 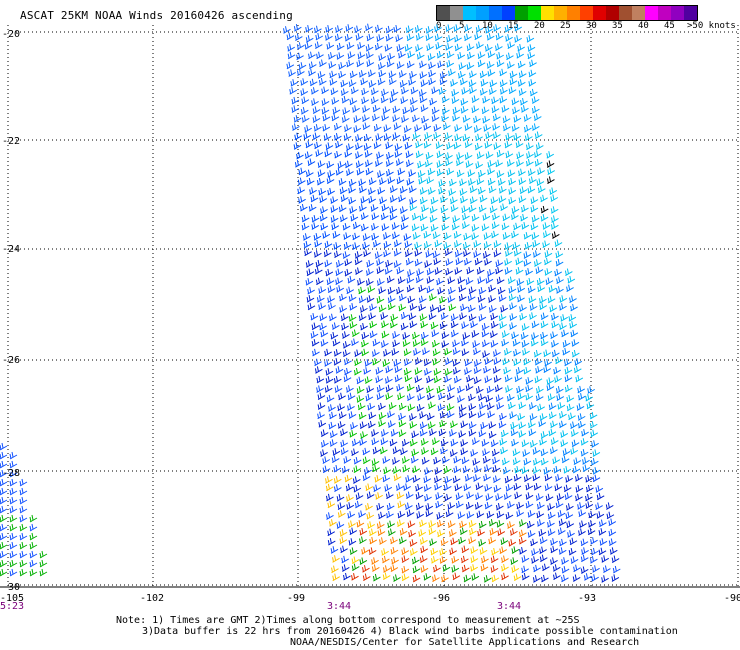 I want to click on colorbar-label: 45, so click(x=669, y=26).